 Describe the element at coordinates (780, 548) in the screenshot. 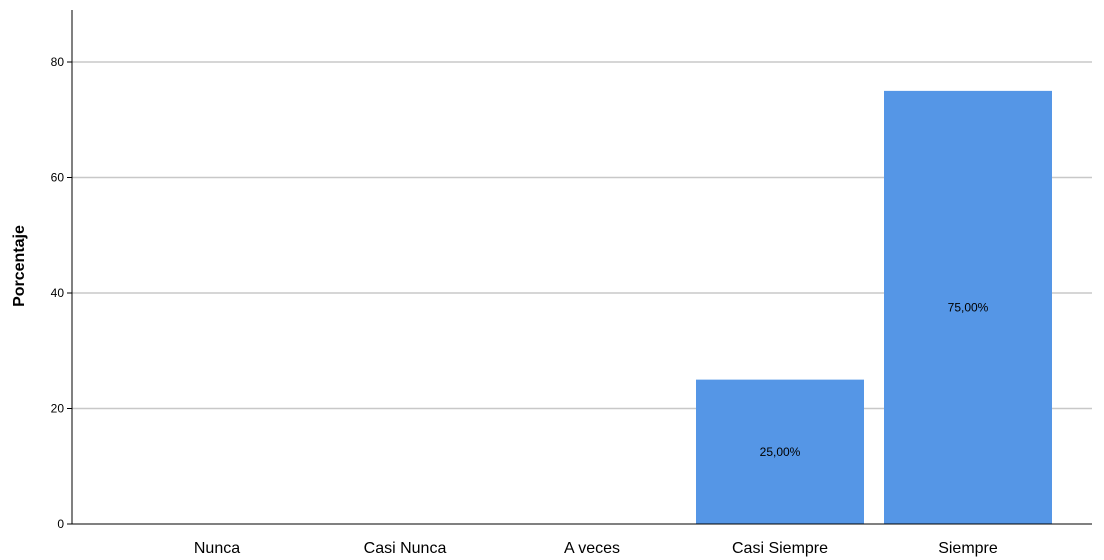

I see `x-category-label: Casi Siempre` at that location.